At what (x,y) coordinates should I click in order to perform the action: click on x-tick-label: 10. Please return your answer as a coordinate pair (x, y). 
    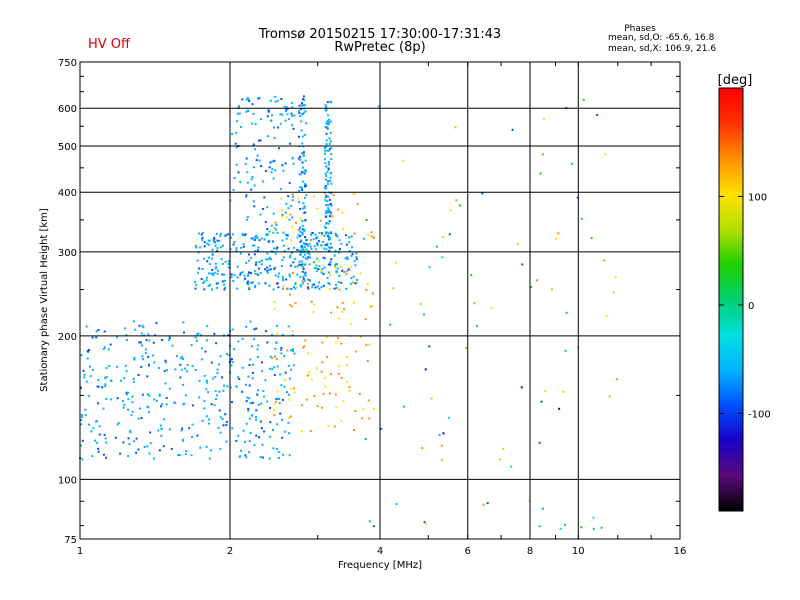
    Looking at the image, I should click on (578, 551).